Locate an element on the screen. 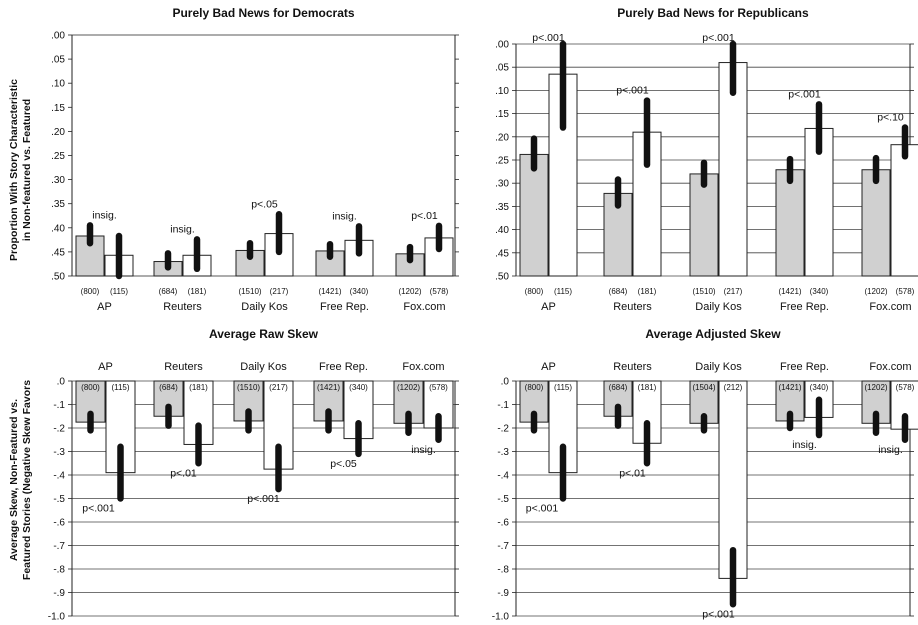 This screenshot has width=918, height=625. count-label: (1510) is located at coordinates (248, 387).